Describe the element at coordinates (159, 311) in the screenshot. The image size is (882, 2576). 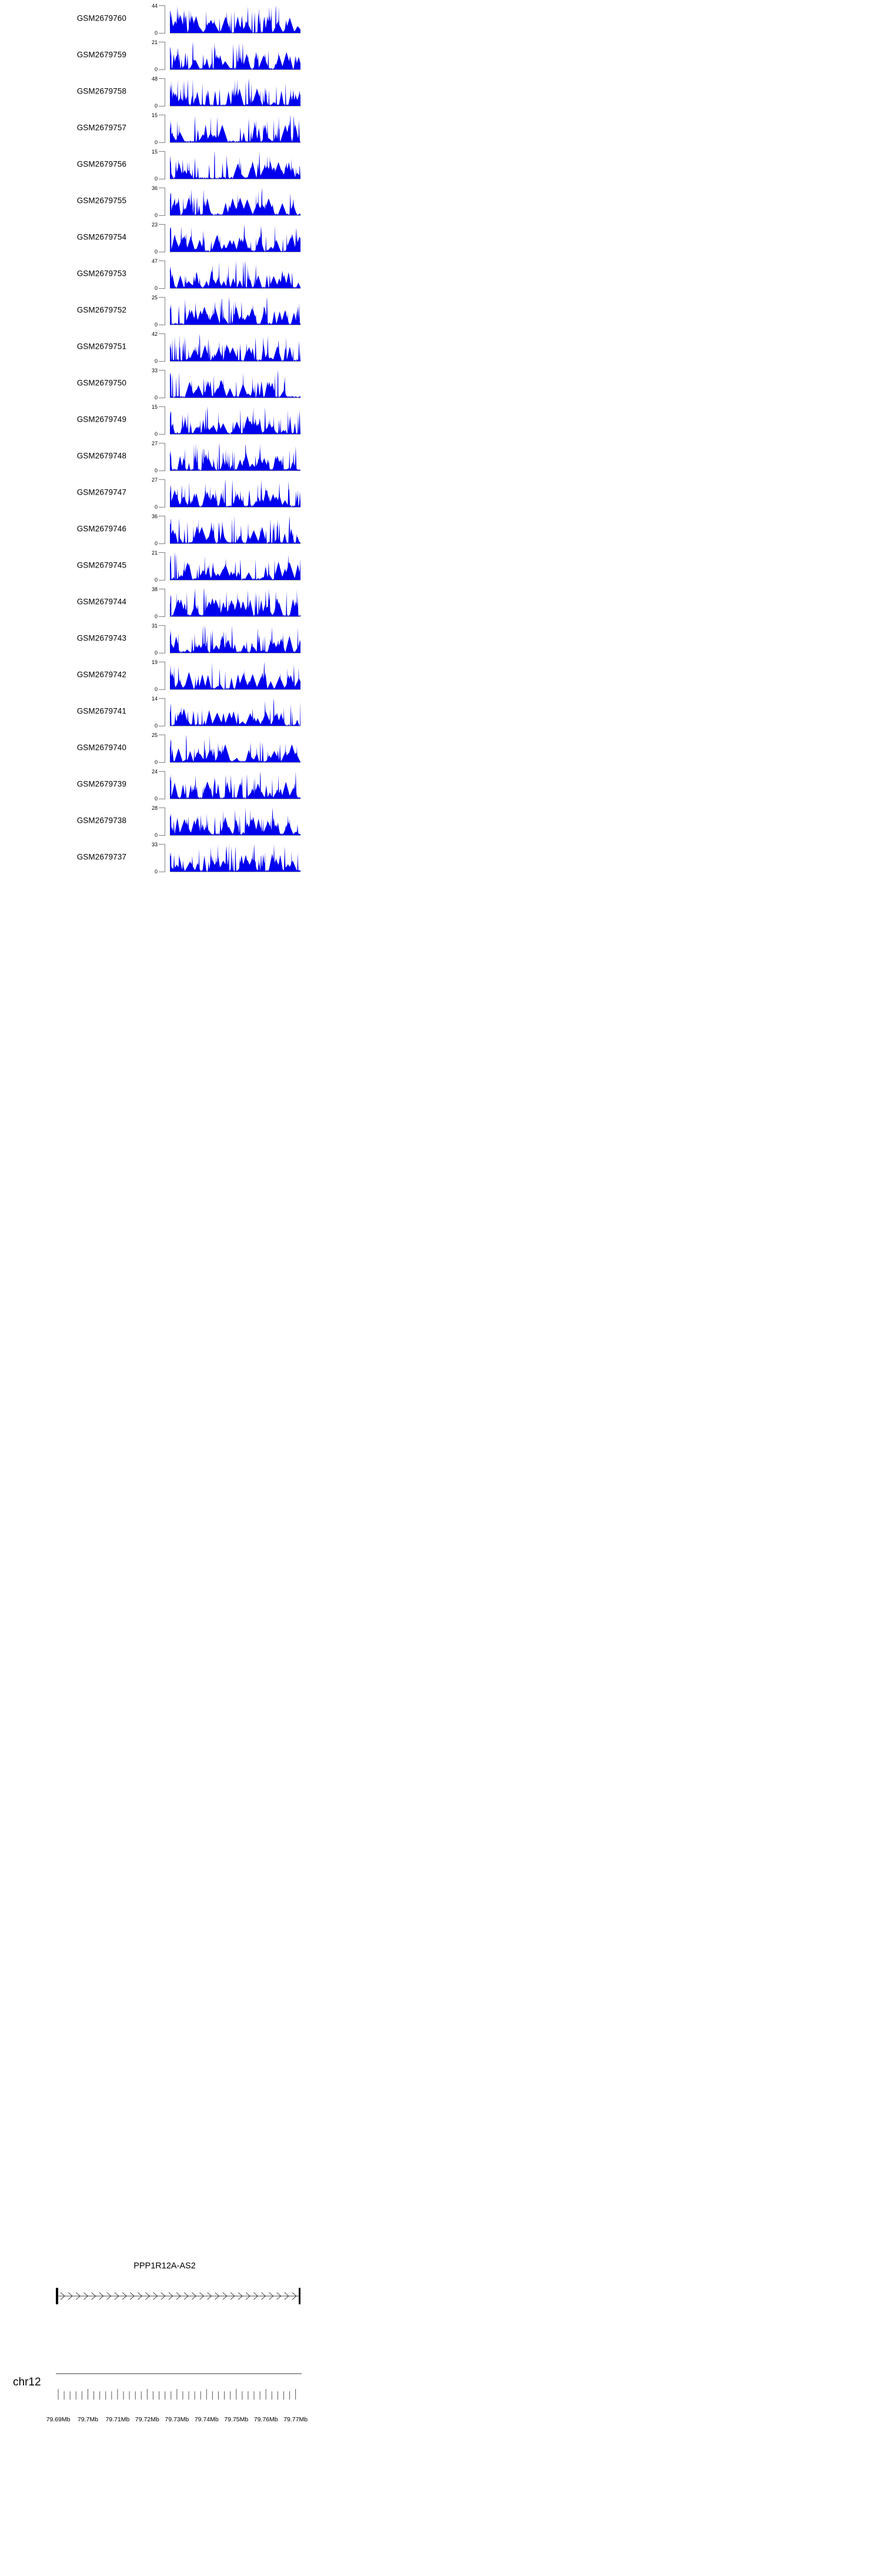
I see `track-y-axis: 25 0` at that location.